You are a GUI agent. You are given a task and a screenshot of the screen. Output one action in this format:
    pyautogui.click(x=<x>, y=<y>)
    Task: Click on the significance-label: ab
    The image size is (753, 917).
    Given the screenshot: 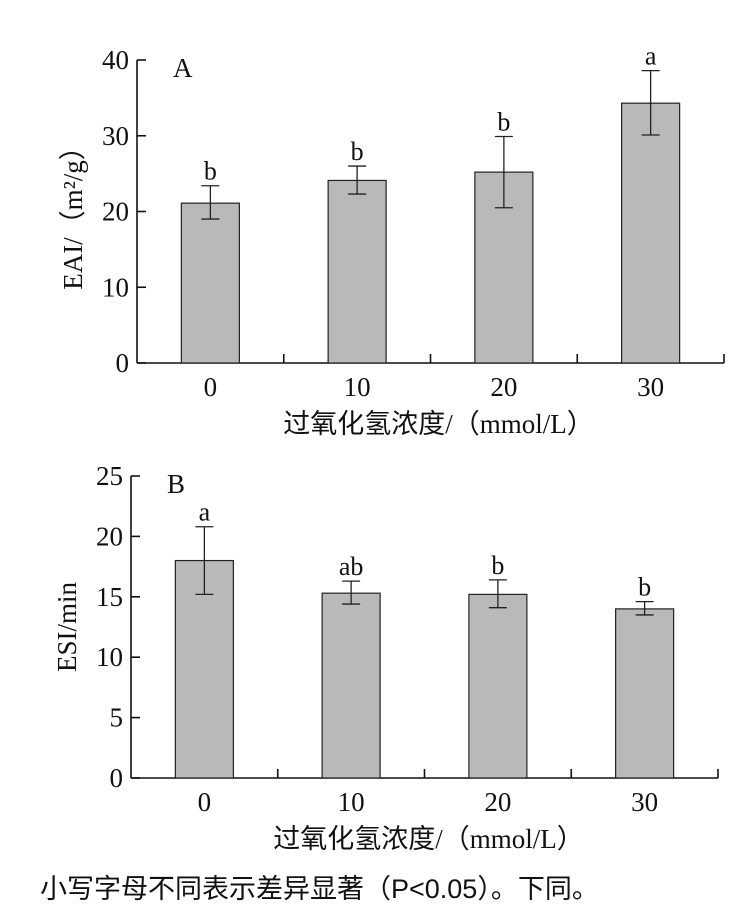 What is the action you would take?
    pyautogui.click(x=351, y=566)
    